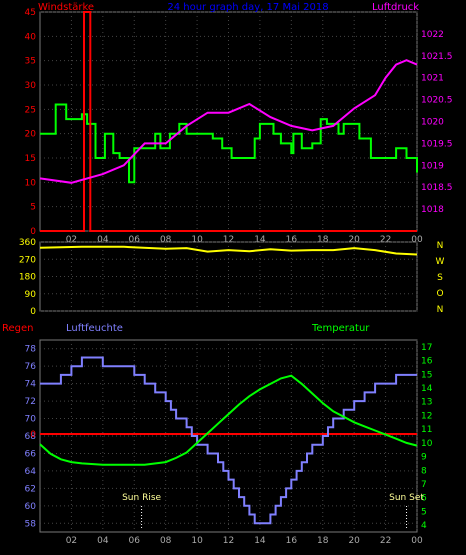 The width and height of the screenshot is (466, 555). I want to click on x-tick-label: 02, so click(71, 240).